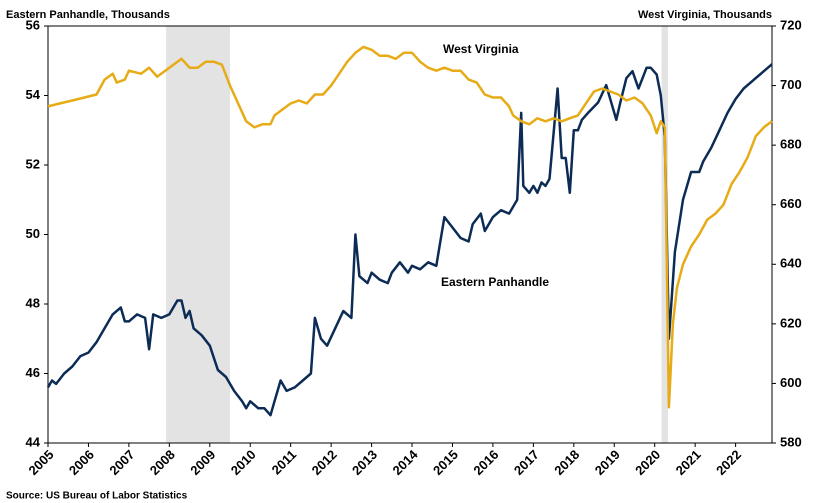 This screenshot has height=503, width=829. Describe the element at coordinates (791, 441) in the screenshot. I see `y2-tick-label: 580` at that location.